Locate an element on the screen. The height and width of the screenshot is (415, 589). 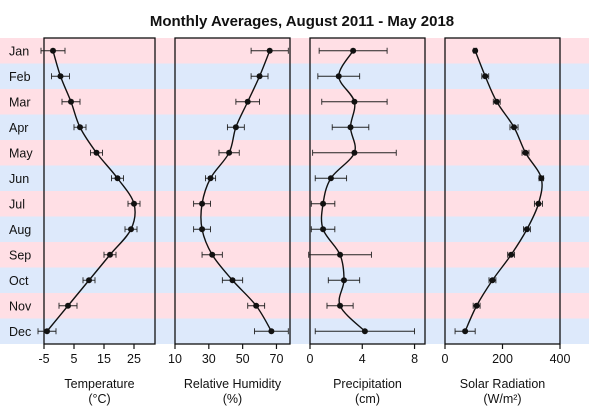
month-label-oct: Oct is located at coordinates (19, 281).